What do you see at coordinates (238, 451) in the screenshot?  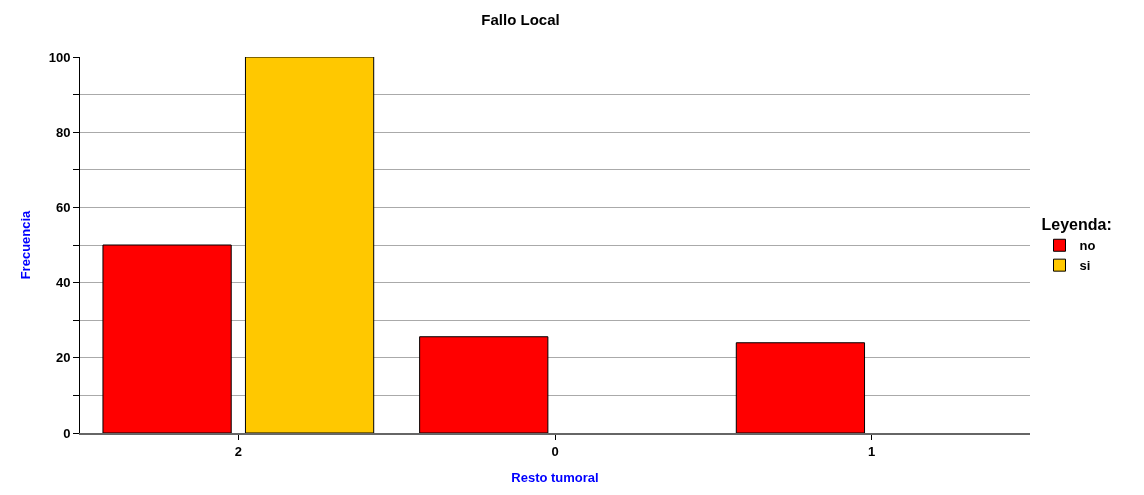 I see `x-tick-label: 2` at bounding box center [238, 451].